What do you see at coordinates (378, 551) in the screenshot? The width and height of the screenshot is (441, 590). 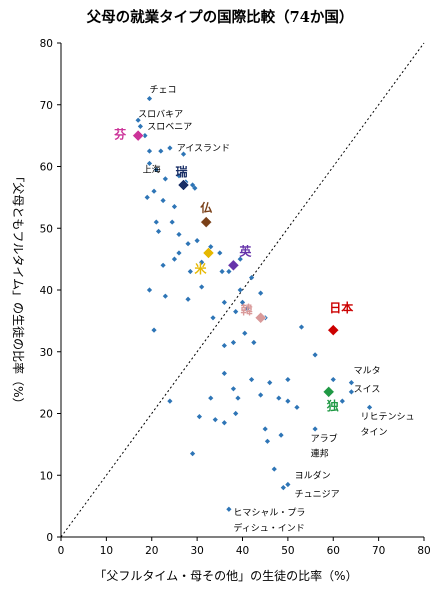 I see `x-tick-label: 70` at bounding box center [378, 551].